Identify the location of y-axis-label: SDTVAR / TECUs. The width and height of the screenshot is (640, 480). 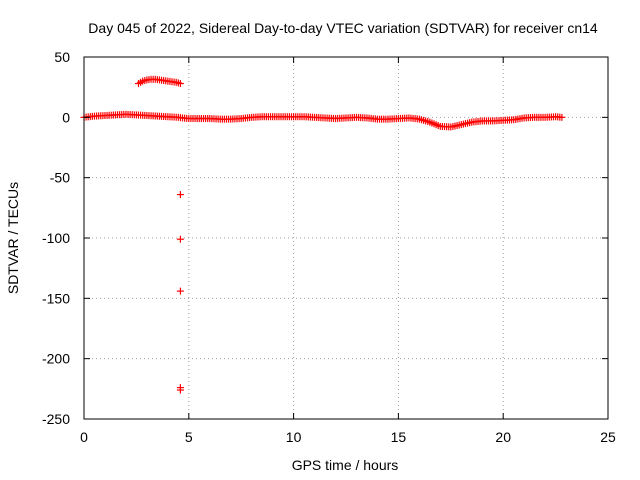
(13, 238).